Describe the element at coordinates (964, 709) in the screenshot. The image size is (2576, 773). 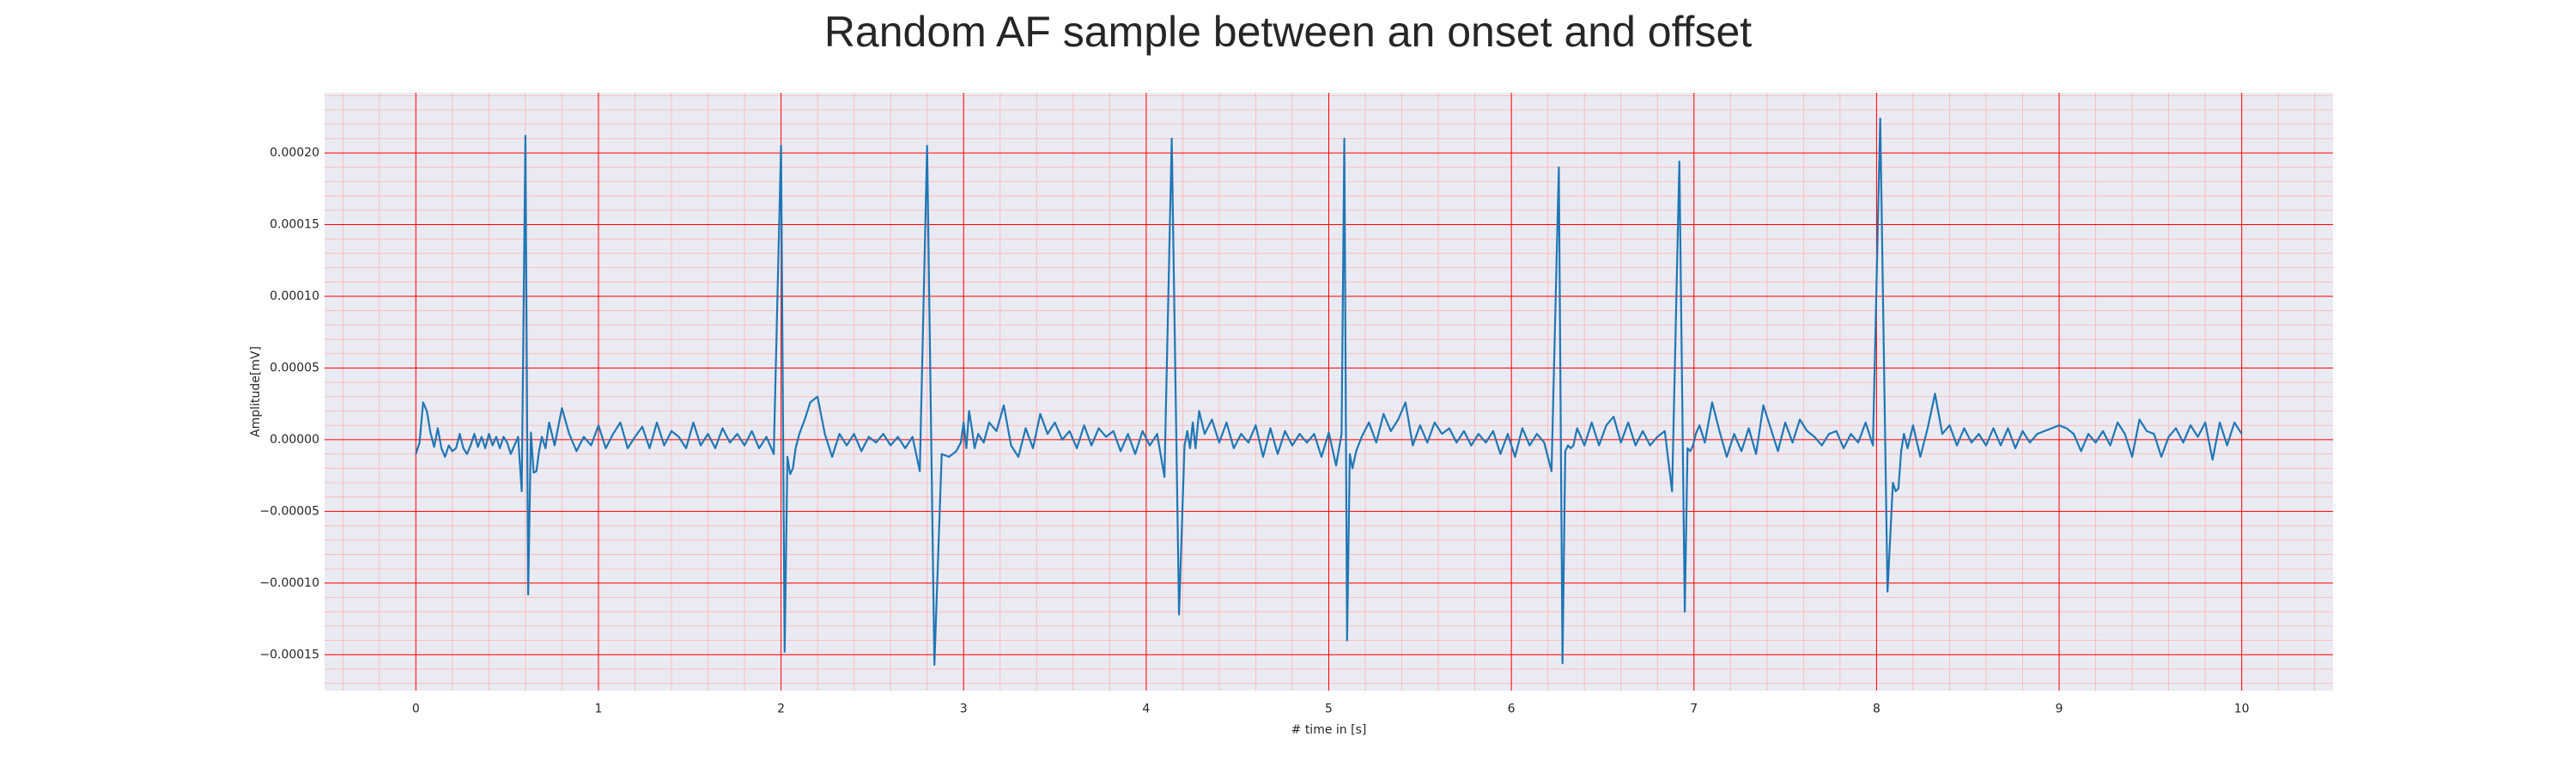
I see `x-tick-label: 3` at that location.